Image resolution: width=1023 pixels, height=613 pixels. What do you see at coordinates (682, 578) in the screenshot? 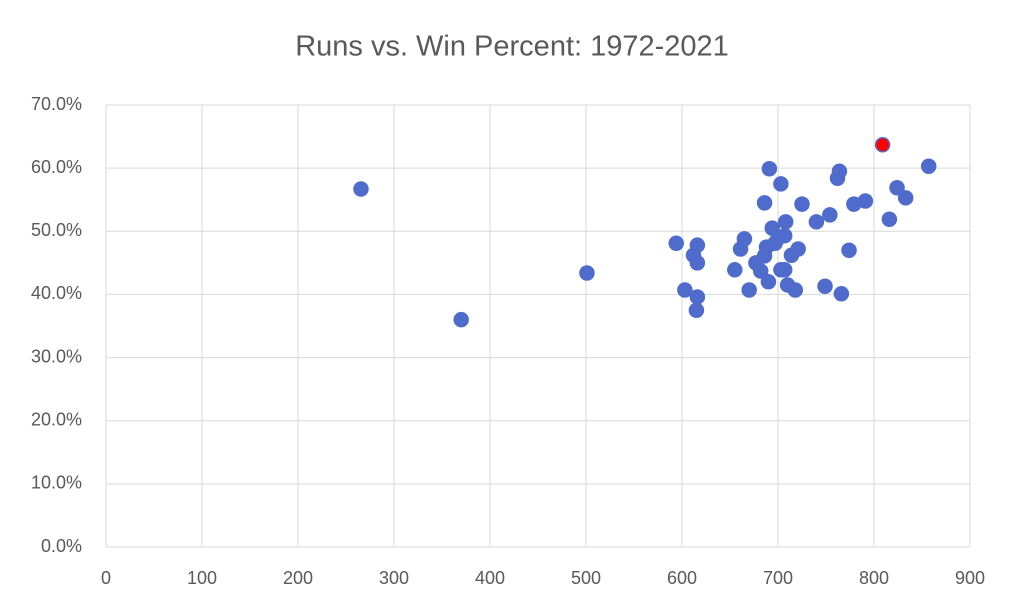
I see `x-tick-label: 600` at bounding box center [682, 578].